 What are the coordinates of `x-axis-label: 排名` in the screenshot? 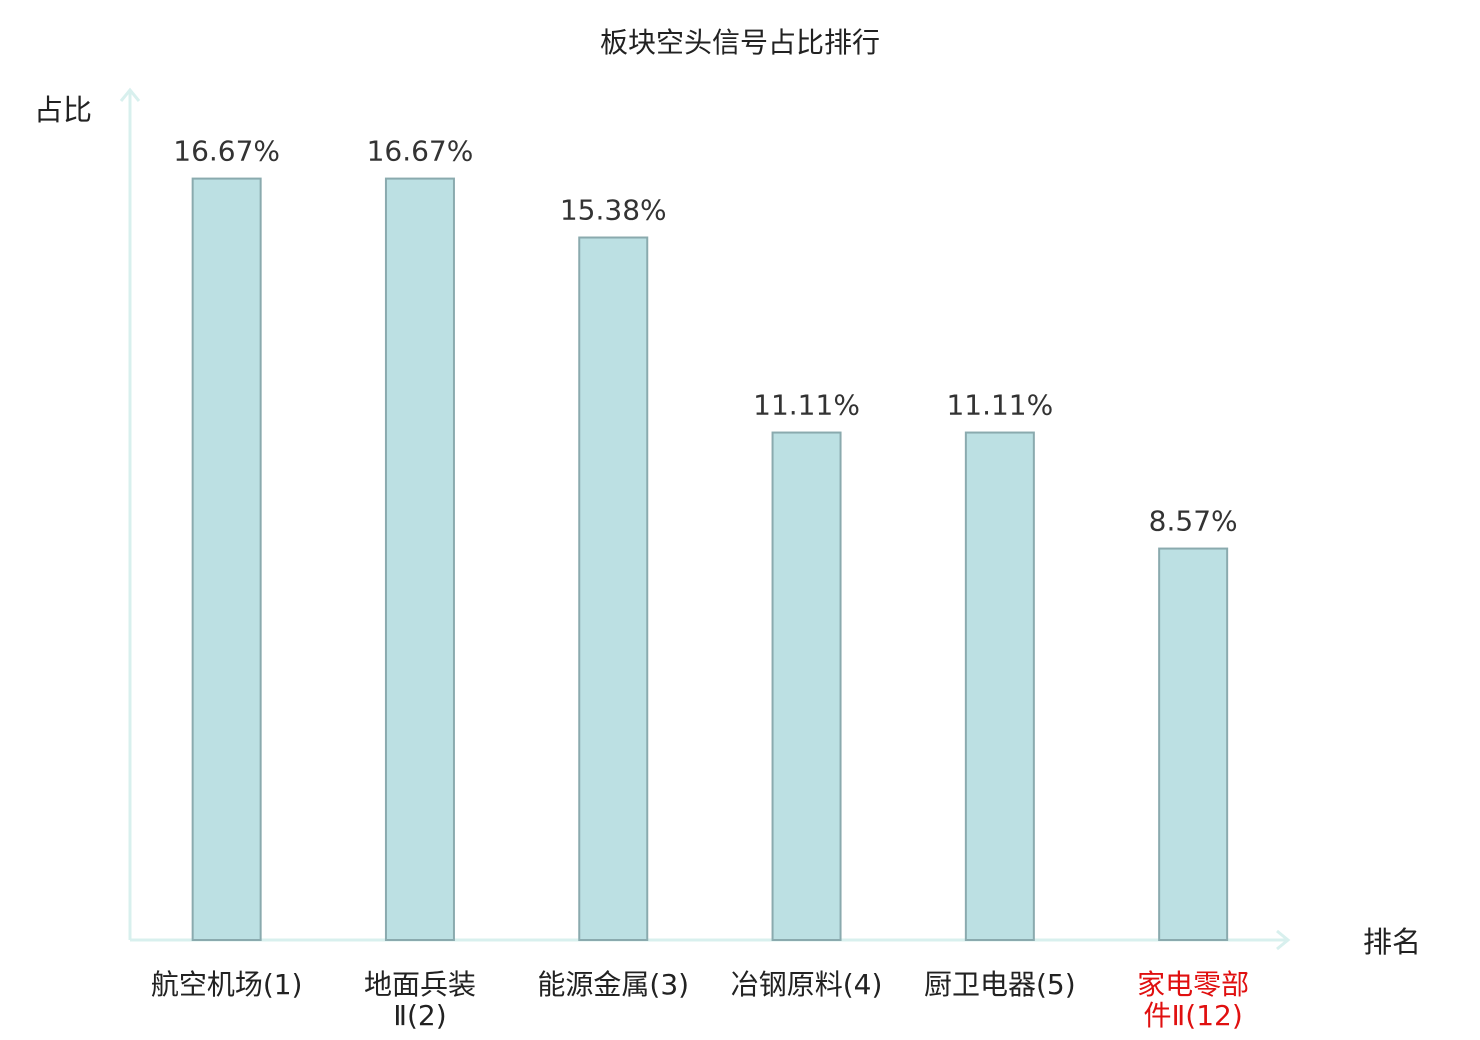 It's located at (1392, 942).